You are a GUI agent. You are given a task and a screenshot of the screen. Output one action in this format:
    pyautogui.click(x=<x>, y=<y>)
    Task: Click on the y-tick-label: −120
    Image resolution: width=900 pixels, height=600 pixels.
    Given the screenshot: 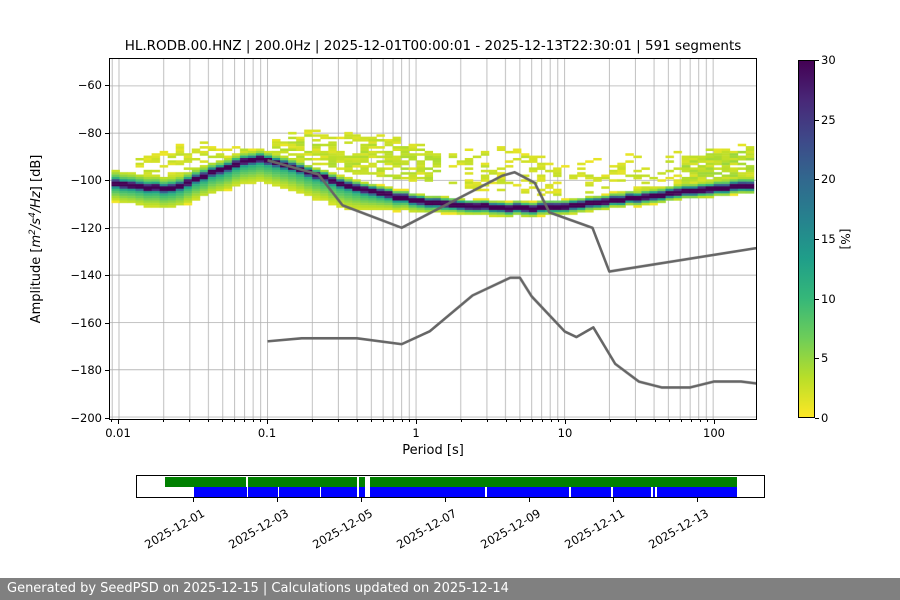 What is the action you would take?
    pyautogui.click(x=86, y=227)
    